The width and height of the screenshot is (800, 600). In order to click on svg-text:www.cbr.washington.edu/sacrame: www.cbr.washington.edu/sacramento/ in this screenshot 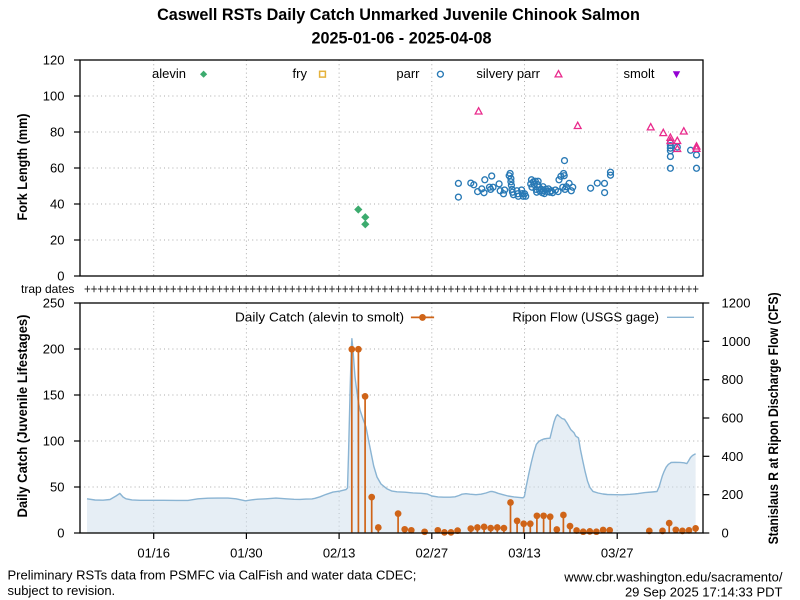, I will do `click(673, 577)`.